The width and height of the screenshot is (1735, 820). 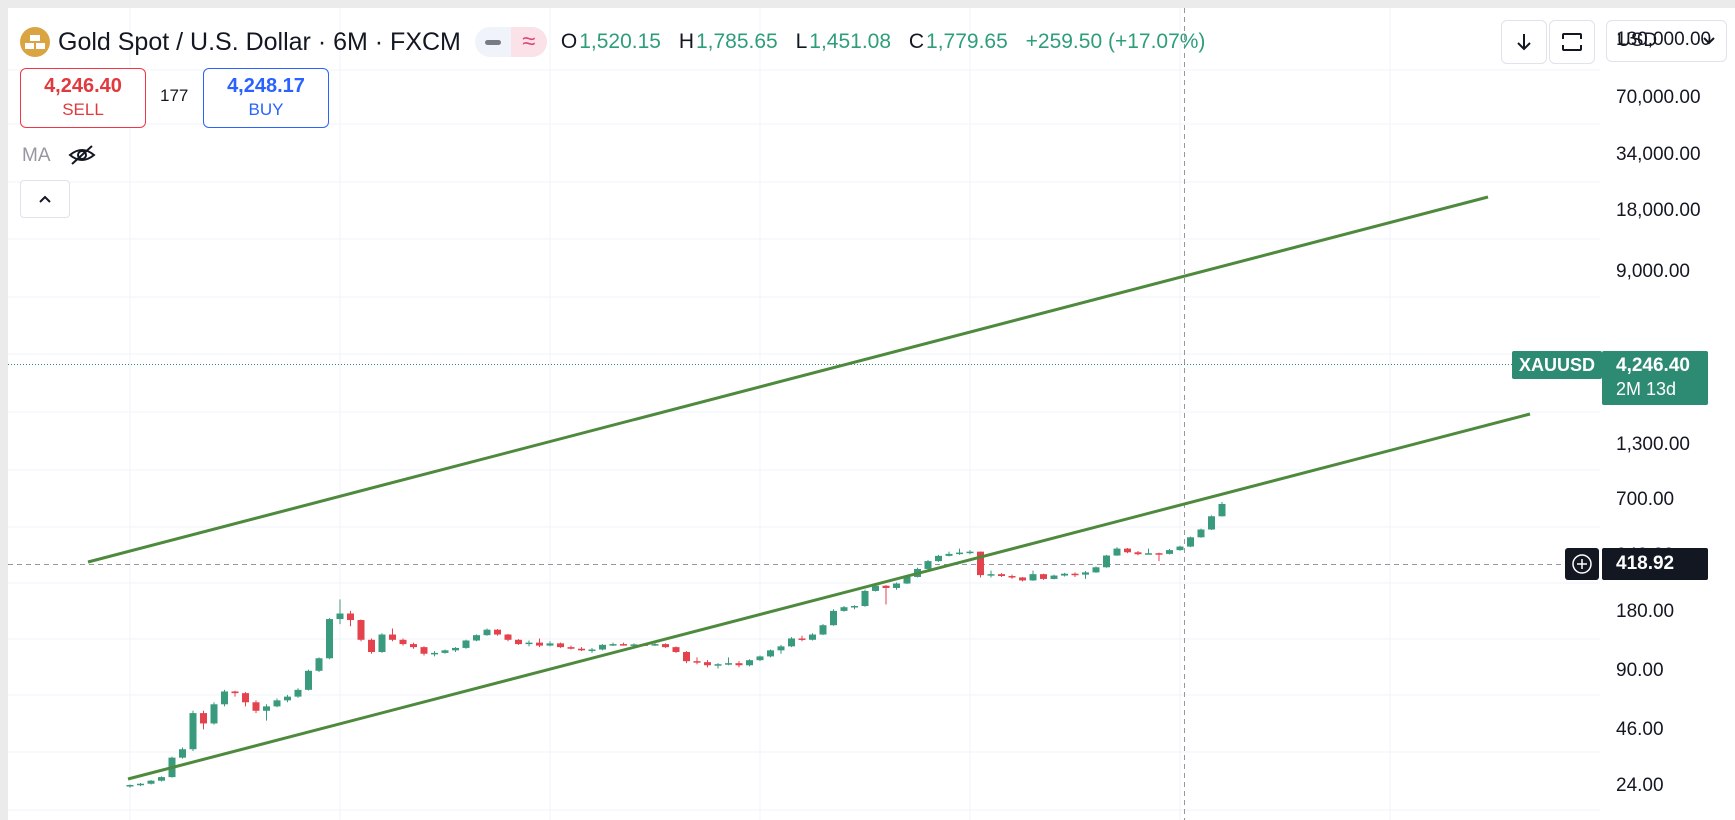 I want to click on collapse-legend-button, so click(x=45, y=199).